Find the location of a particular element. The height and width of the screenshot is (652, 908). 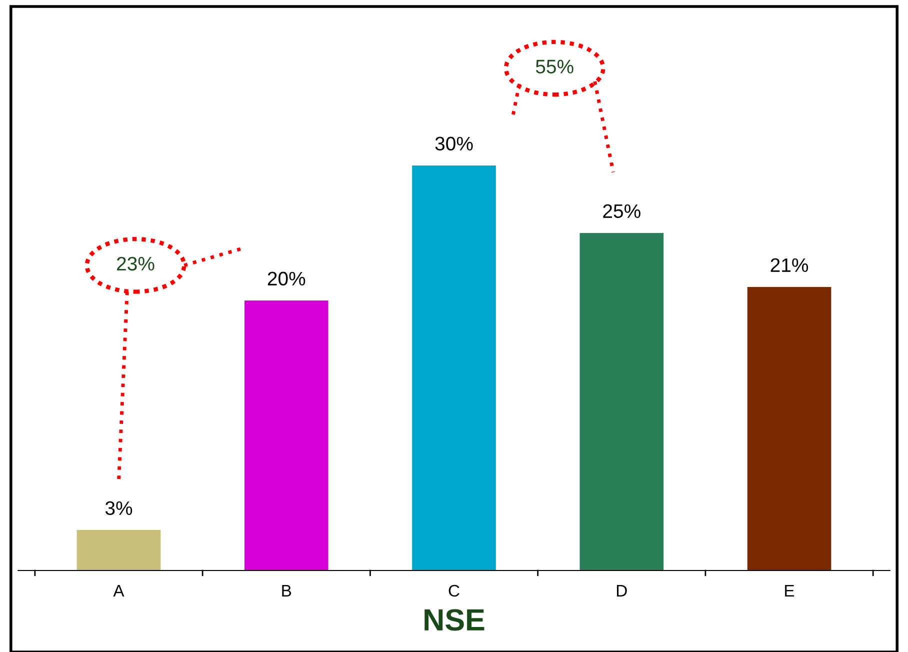

x-axis-title: NSE is located at coordinates (454, 620).